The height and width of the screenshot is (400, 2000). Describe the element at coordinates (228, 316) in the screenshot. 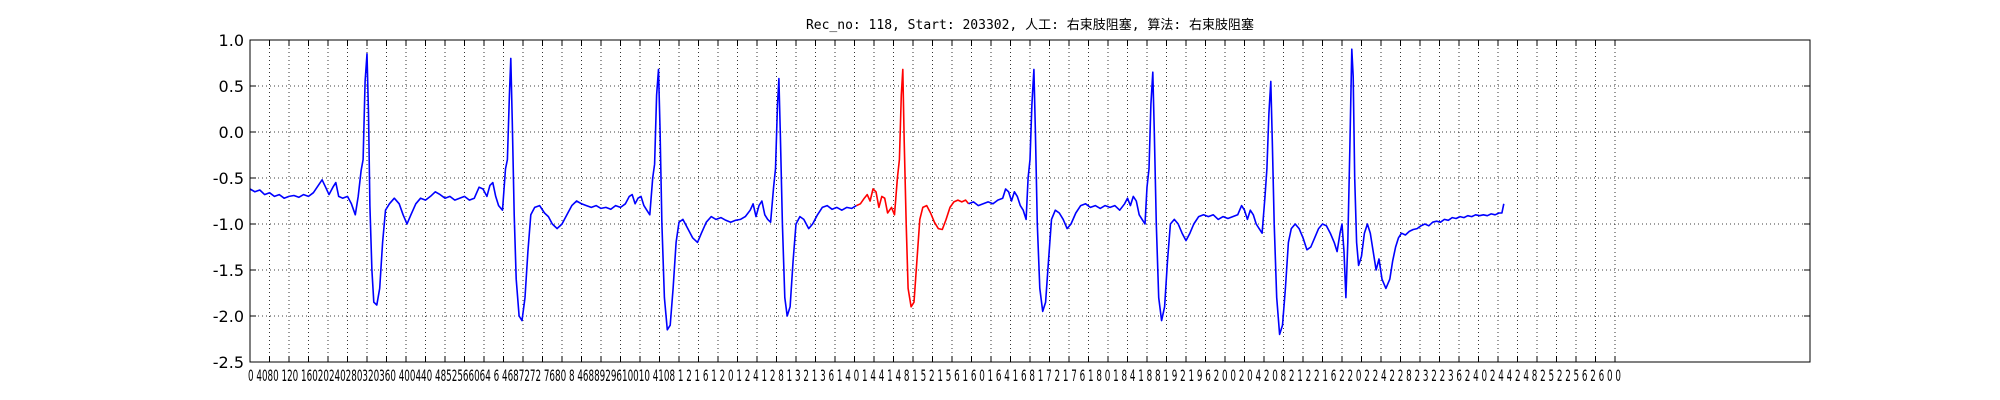

I see `y-tick-label: -2.0` at that location.